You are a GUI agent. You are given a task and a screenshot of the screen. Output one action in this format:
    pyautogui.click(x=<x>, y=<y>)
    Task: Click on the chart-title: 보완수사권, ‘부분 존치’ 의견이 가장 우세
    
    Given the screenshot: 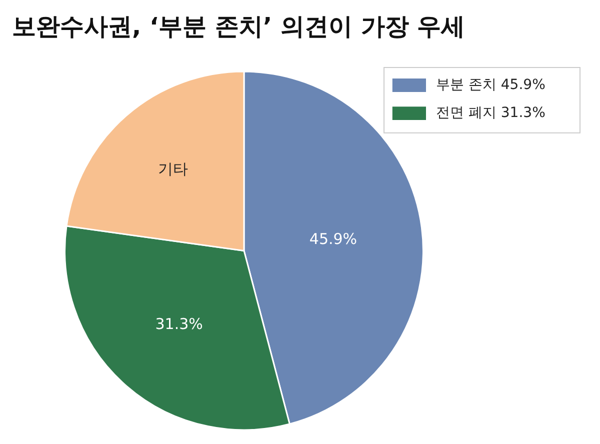 What is the action you would take?
    pyautogui.click(x=239, y=26)
    